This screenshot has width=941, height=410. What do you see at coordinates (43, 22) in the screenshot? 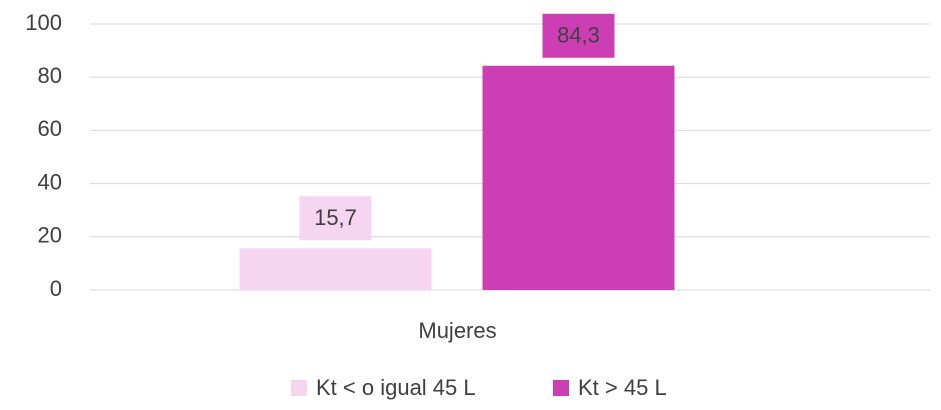
I see `y-tick-label: 100` at bounding box center [43, 22].